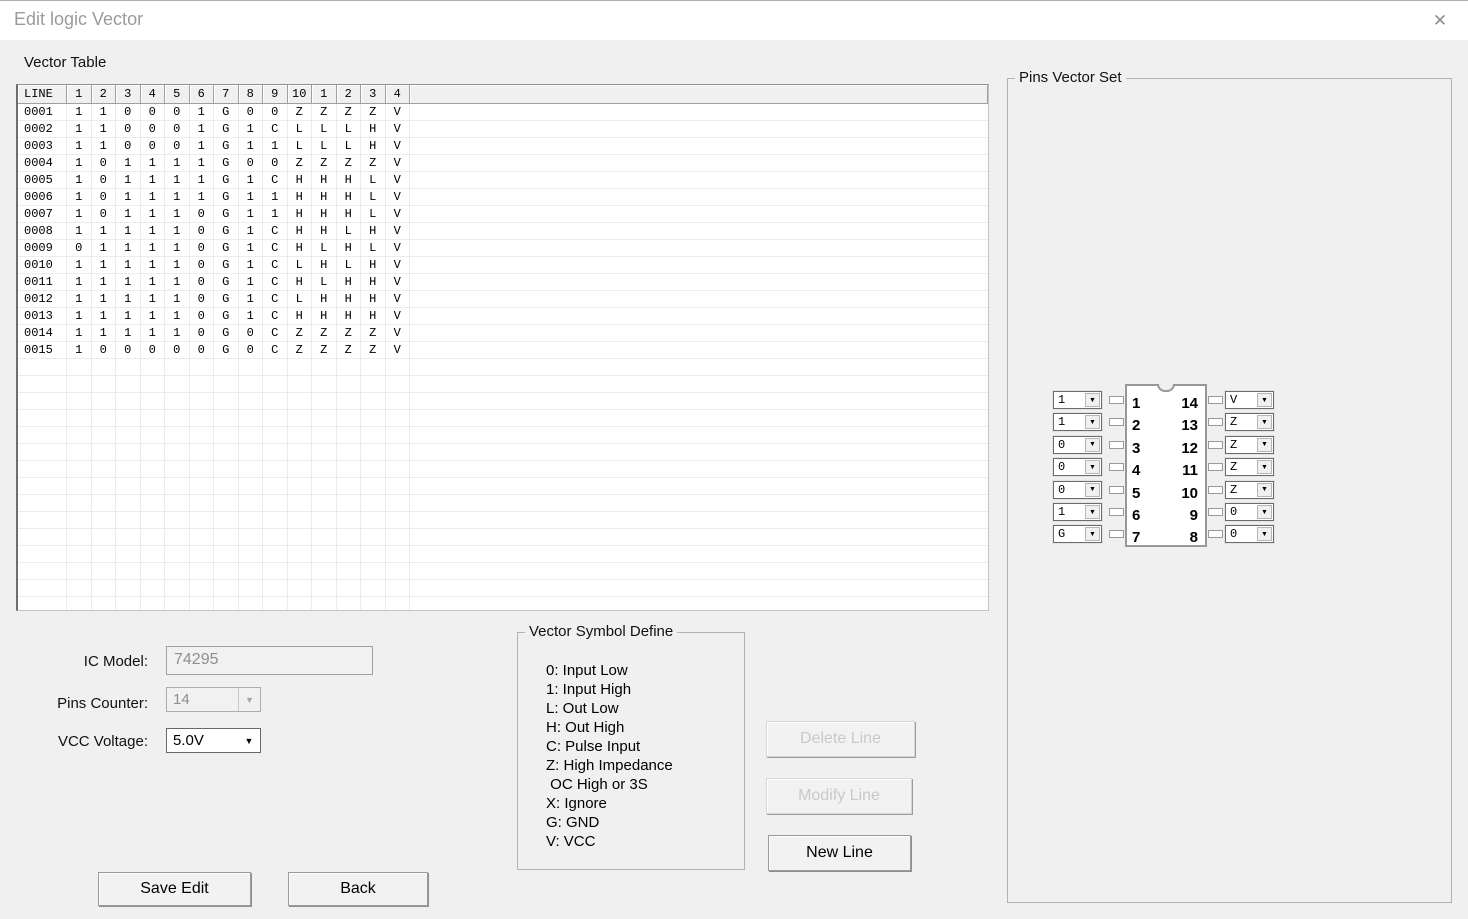  What do you see at coordinates (503, 299) in the screenshot?
I see `table-row: 0012 1 1 1 1 1 0 G 1 C L H H H V` at bounding box center [503, 299].